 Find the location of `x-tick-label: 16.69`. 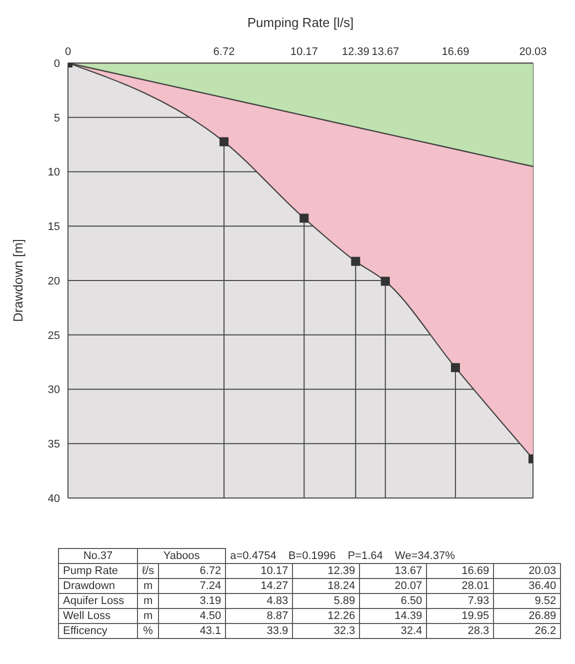

x-tick-label: 16.69 is located at coordinates (456, 52).